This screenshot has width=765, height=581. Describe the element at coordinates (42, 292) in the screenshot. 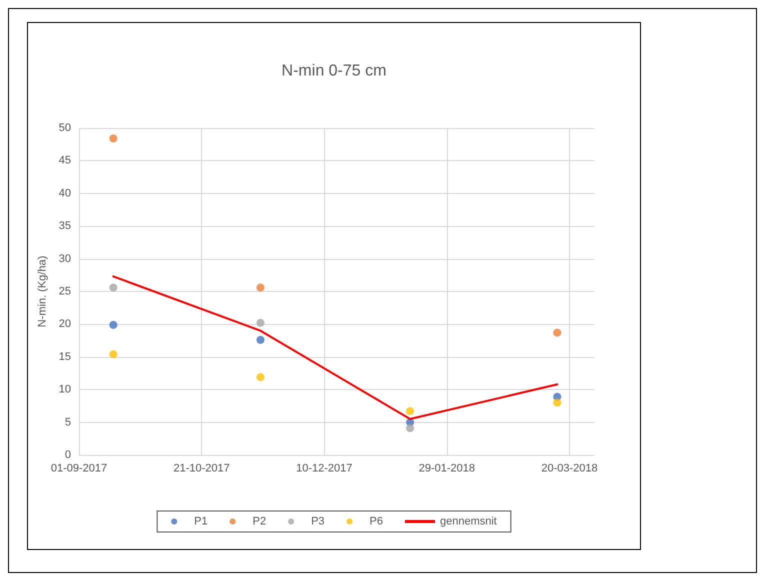

I see `y-axis-title: N-min. (Kg/ha)` at that location.